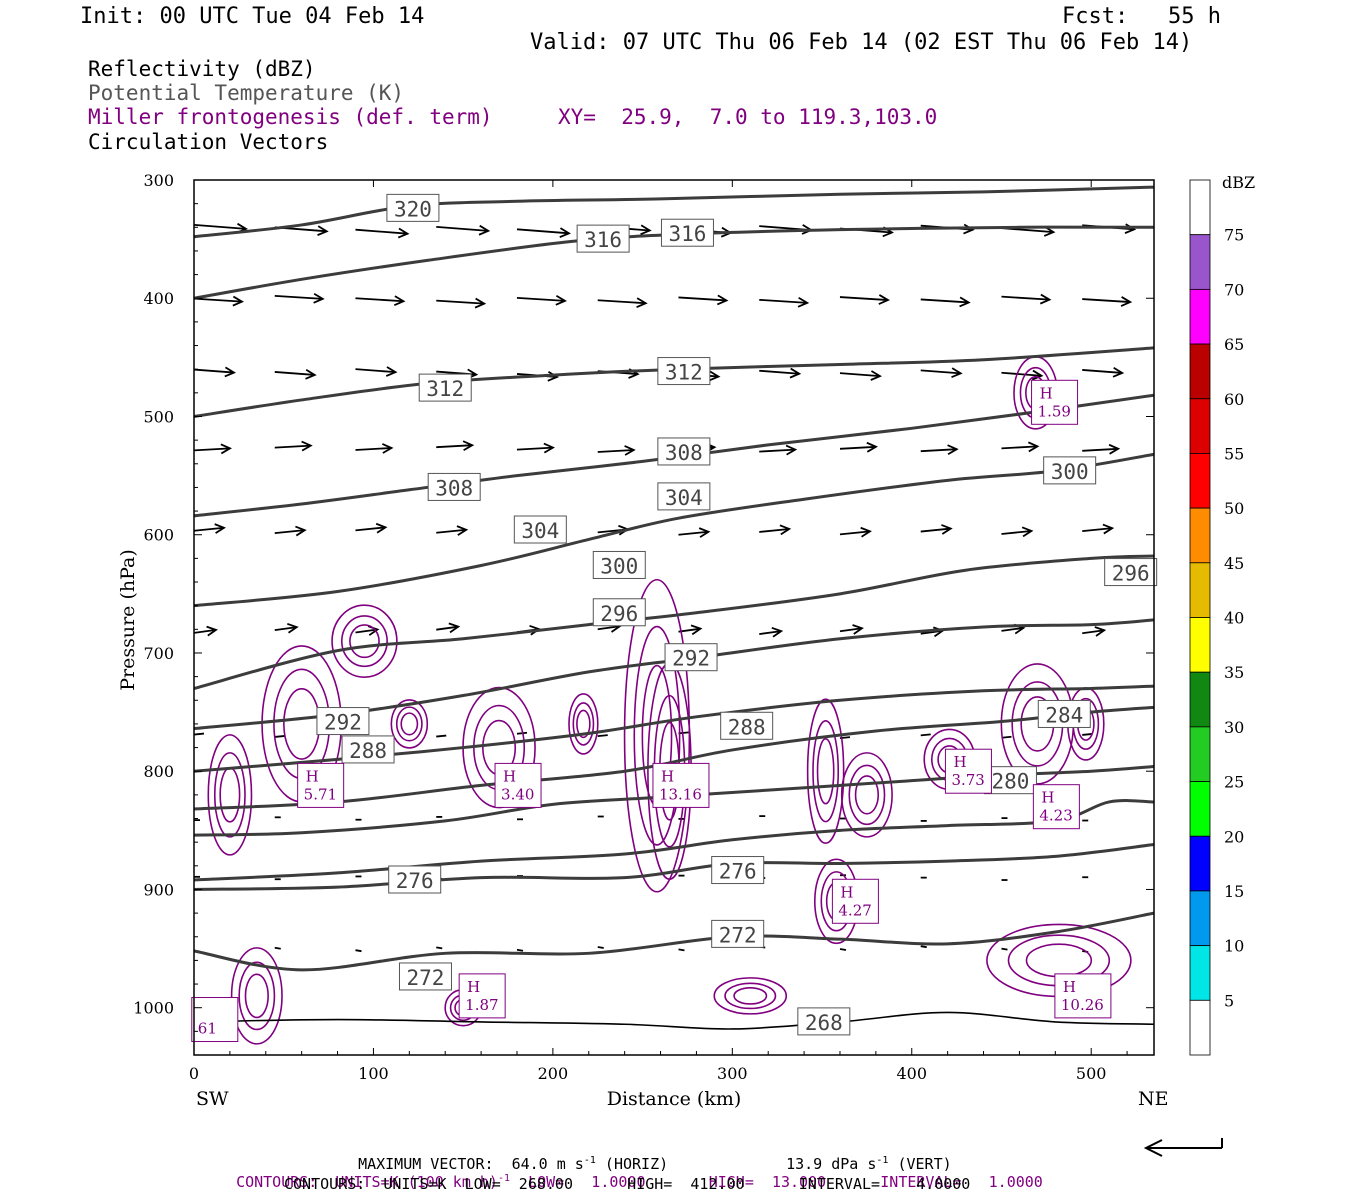 Image resolution: width=1350 pixels, height=1200 pixels. I want to click on colorbar-tick-label: 70, so click(1234, 289).